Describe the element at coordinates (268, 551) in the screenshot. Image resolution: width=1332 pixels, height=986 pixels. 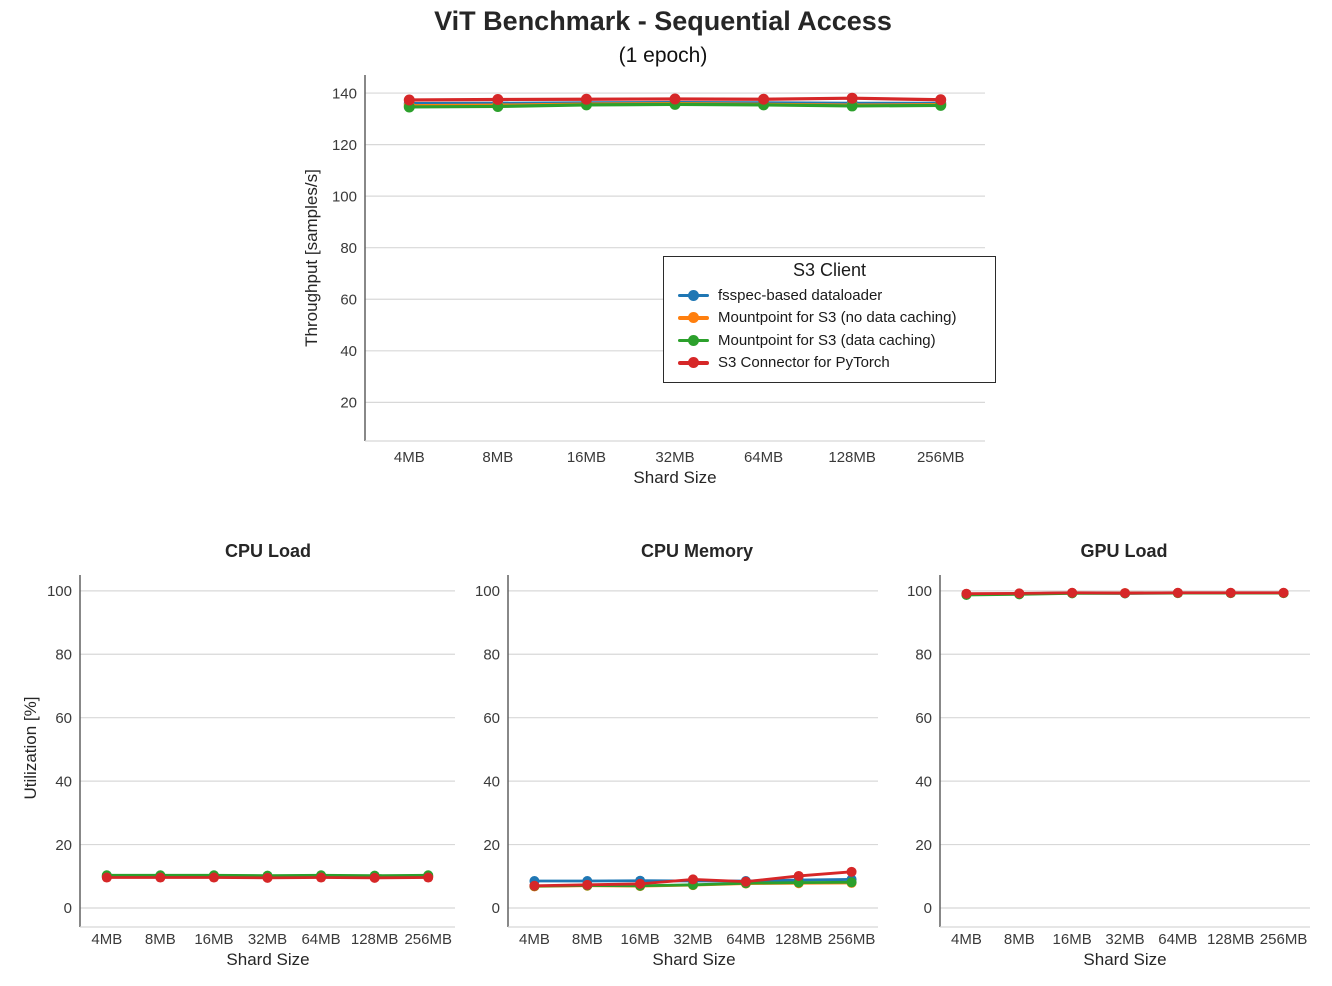
I see `cpu-load-title: CPU Load` at that location.